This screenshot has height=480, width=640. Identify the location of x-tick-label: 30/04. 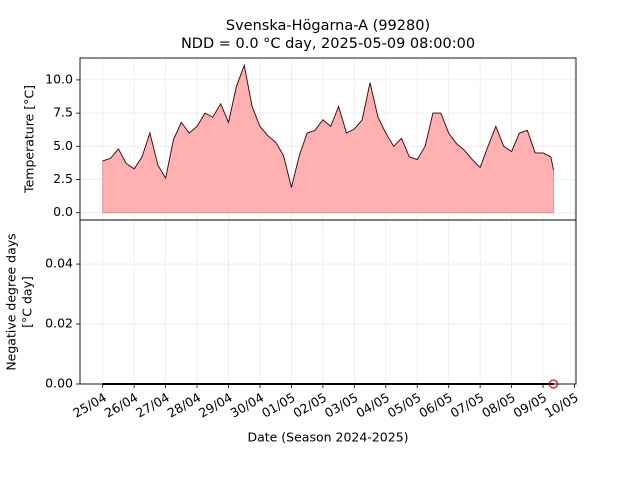
(247, 405).